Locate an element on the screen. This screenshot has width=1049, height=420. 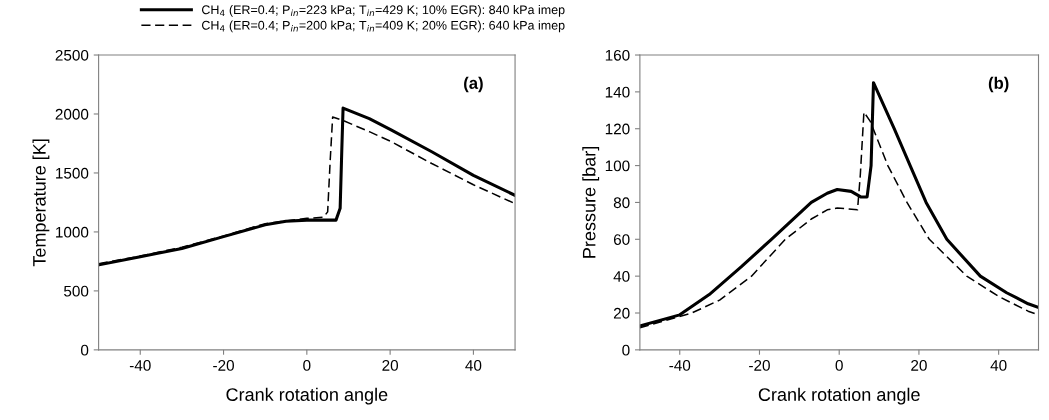
y-tick-label: 140 is located at coordinates (617, 92).